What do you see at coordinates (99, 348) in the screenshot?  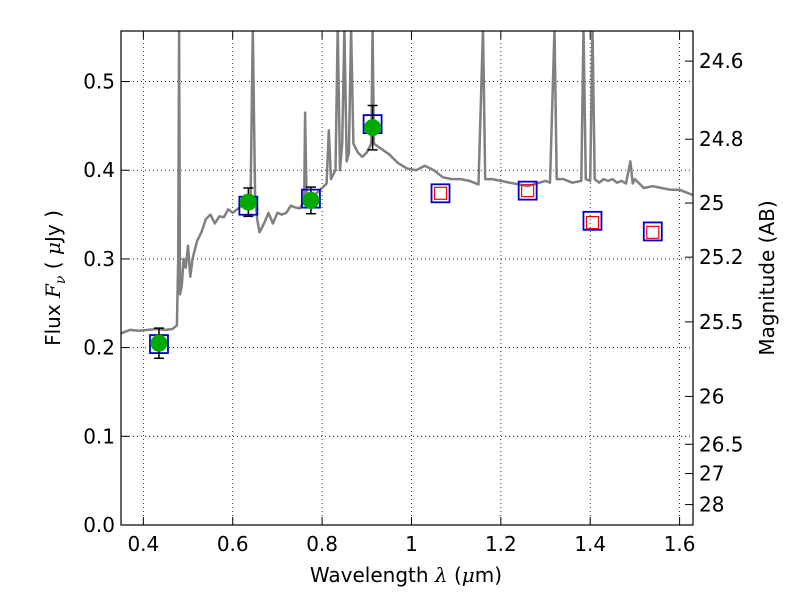 I see `y-tick-label: 0.2` at bounding box center [99, 348].